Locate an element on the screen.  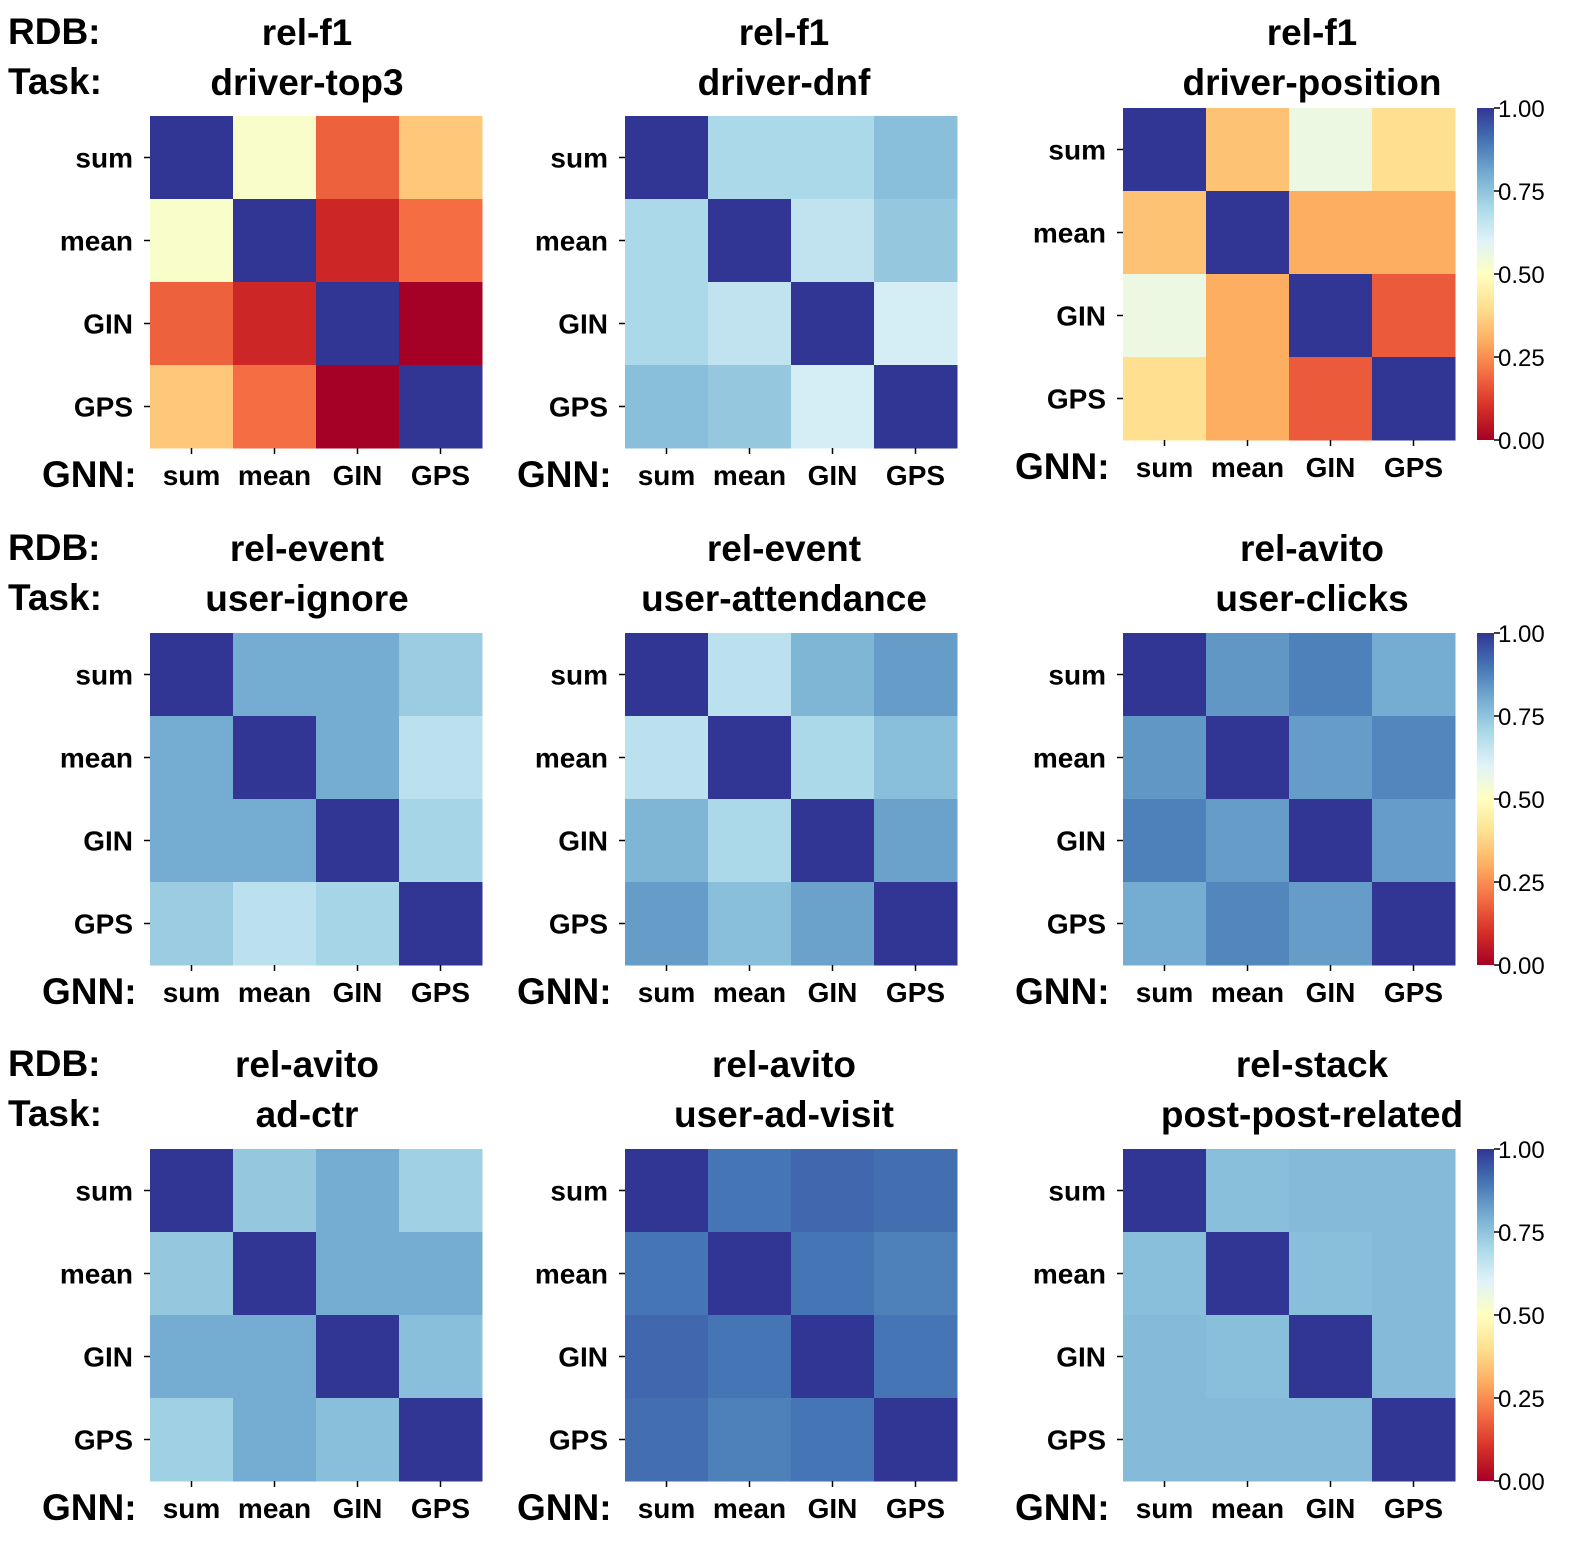
panel-task-title: ad-ctr is located at coordinates (307, 1114).